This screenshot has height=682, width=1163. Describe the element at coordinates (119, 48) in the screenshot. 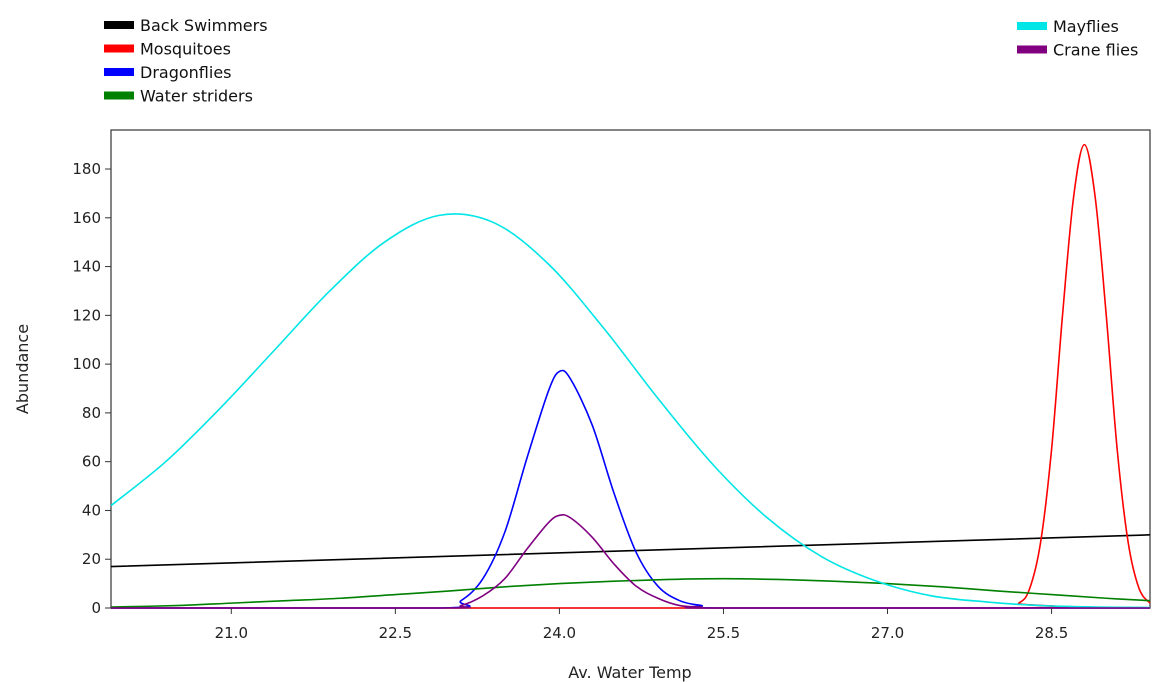

I see `legend-swatch-mosquitoes` at that location.